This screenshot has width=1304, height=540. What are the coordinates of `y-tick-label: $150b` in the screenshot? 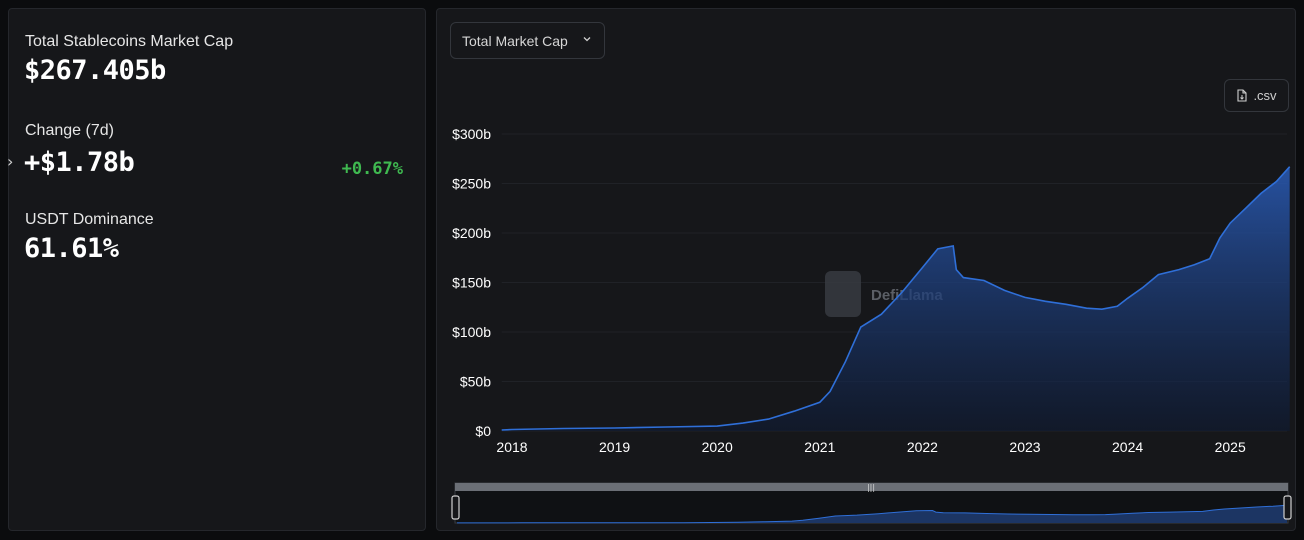 It's located at (471, 283).